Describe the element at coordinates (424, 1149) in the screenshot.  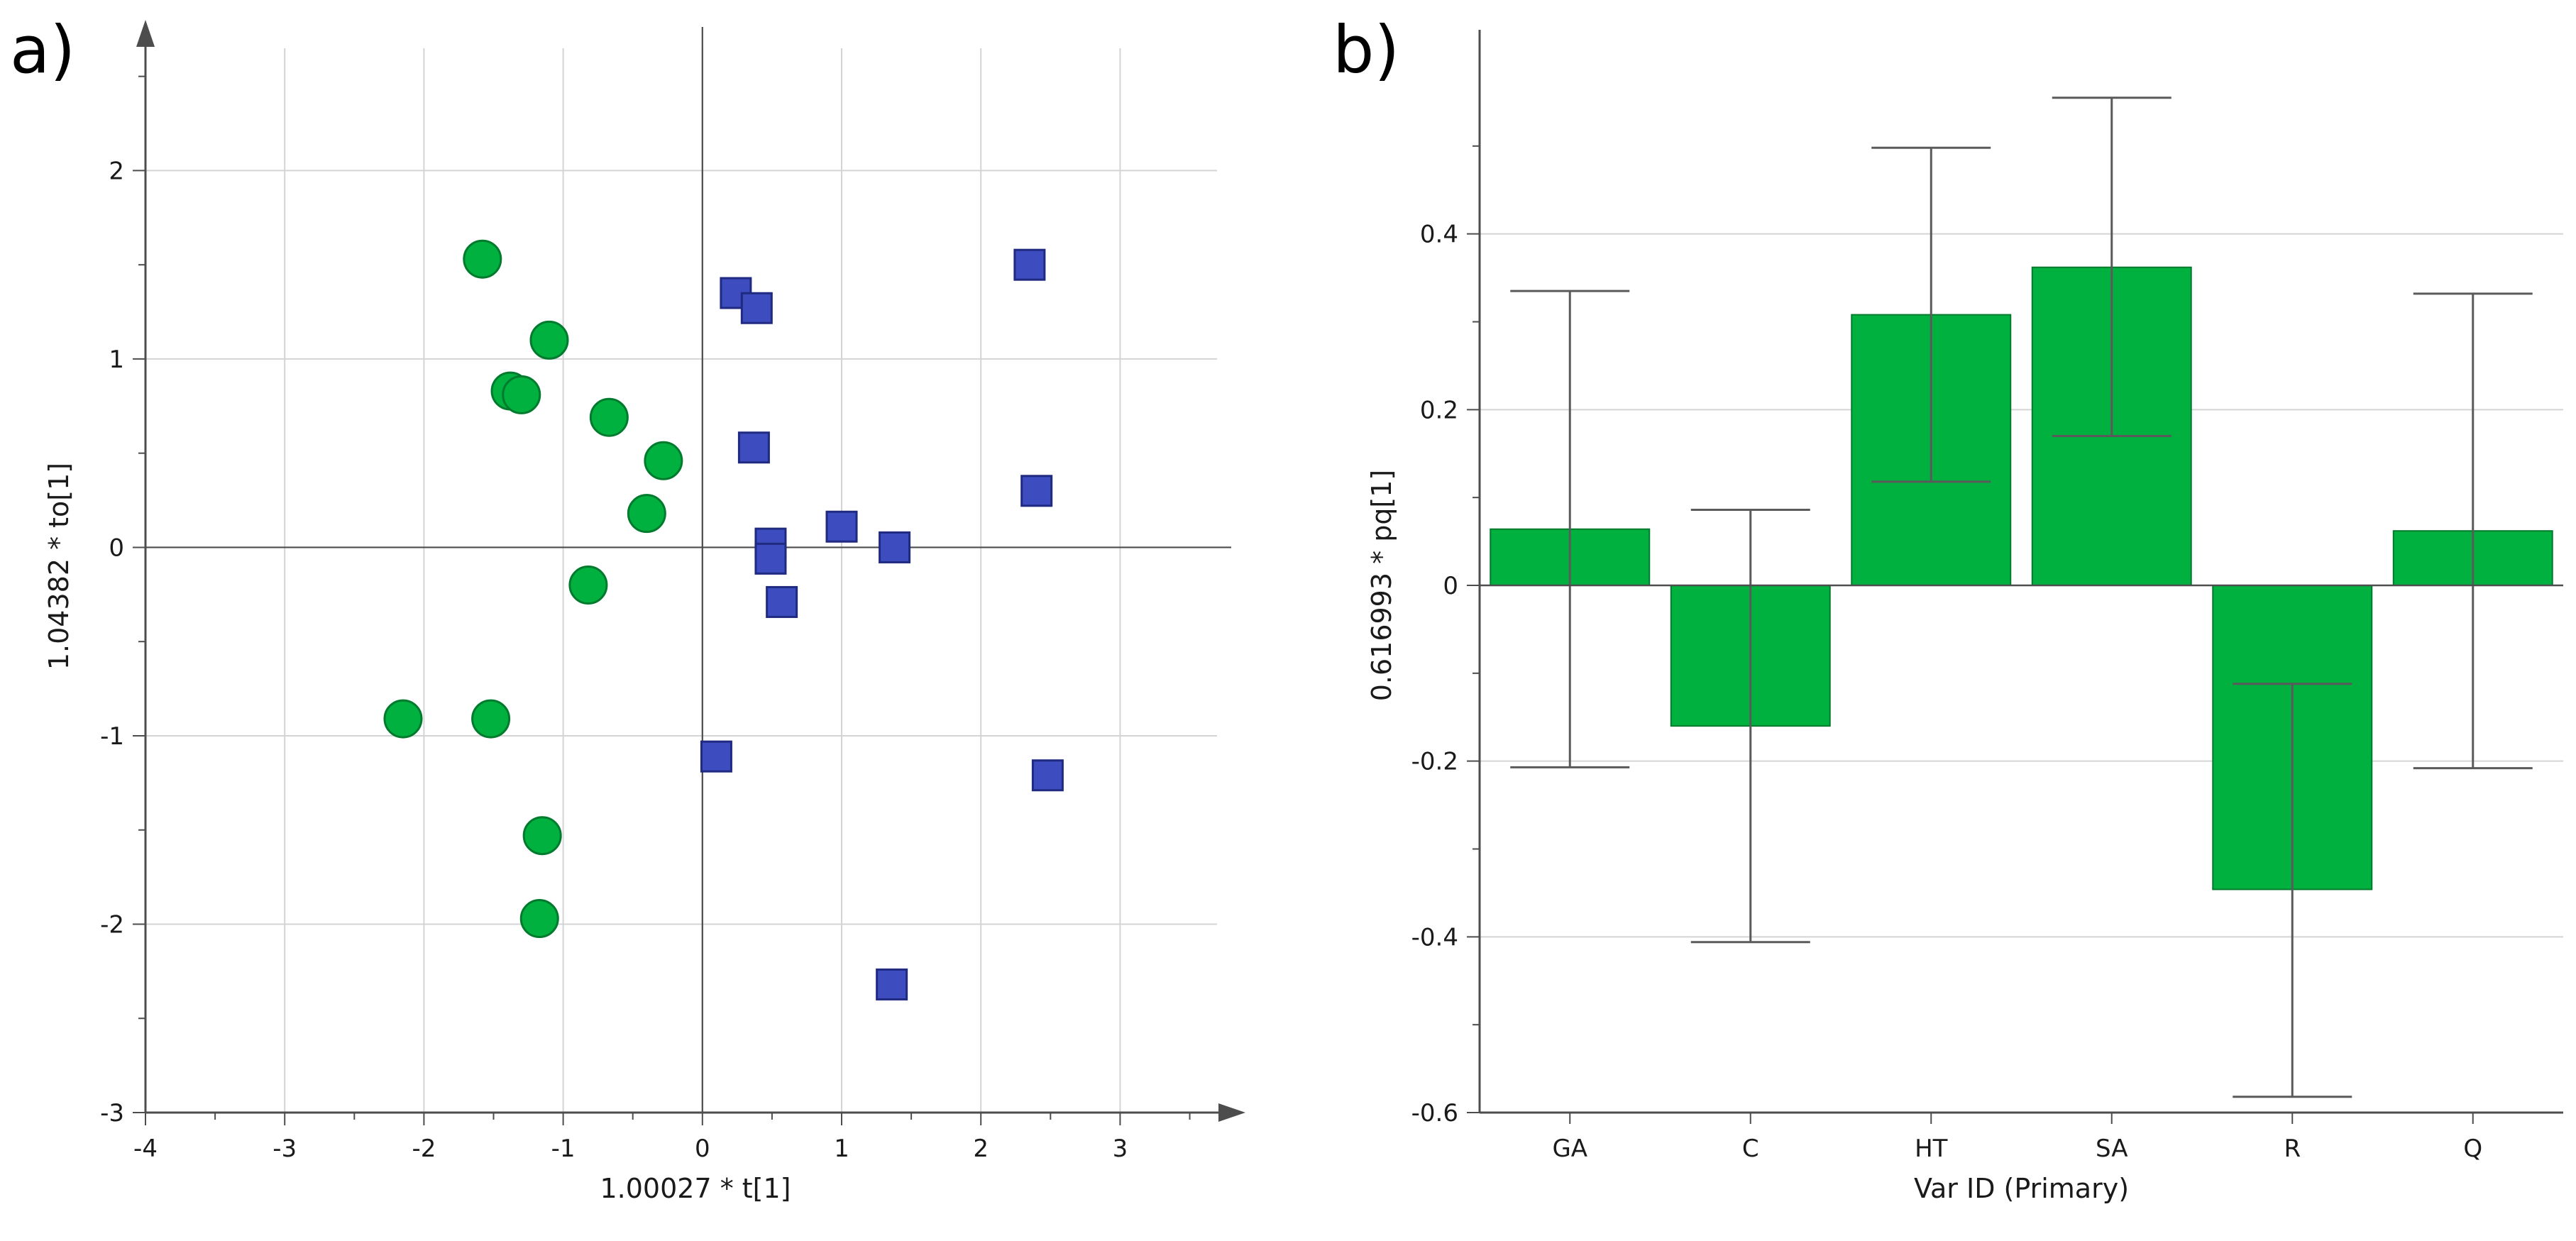
I see `x-tick-label: -2` at that location.